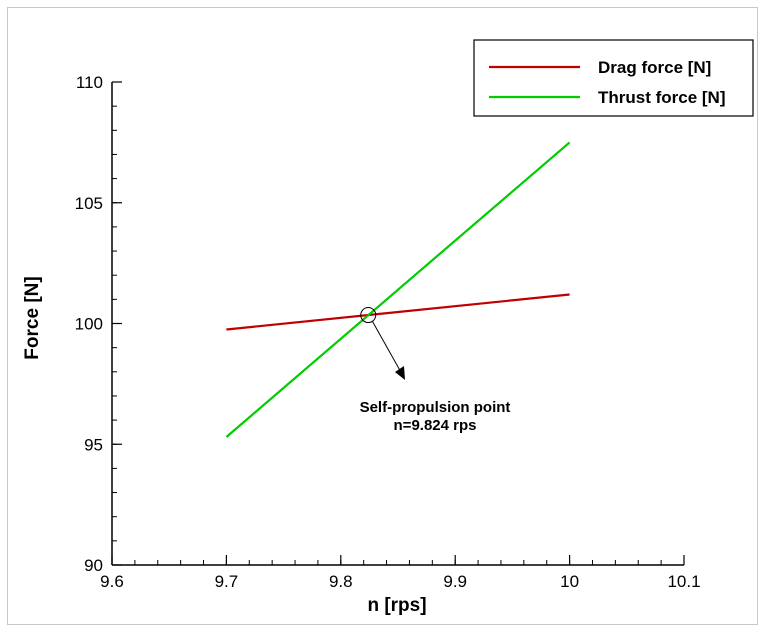 The image size is (765, 632). I want to click on drag-force-line, so click(398, 312).